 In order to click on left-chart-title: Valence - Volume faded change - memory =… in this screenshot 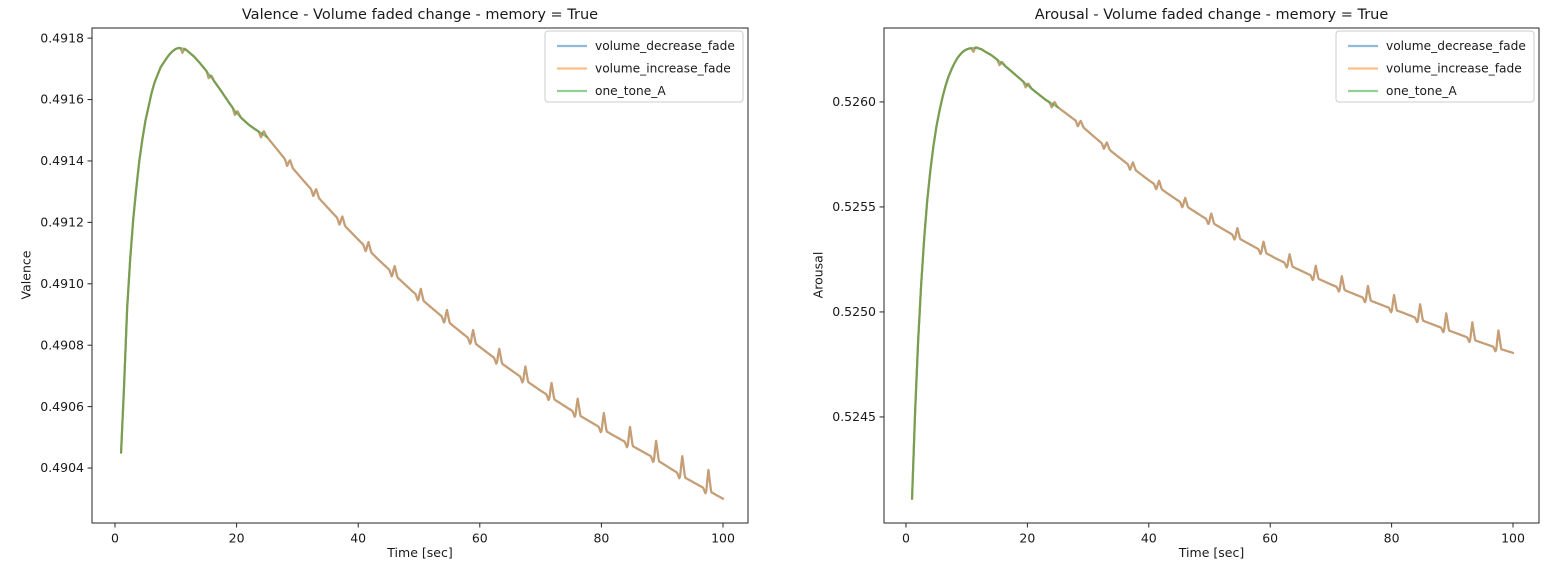, I will do `click(420, 15)`.